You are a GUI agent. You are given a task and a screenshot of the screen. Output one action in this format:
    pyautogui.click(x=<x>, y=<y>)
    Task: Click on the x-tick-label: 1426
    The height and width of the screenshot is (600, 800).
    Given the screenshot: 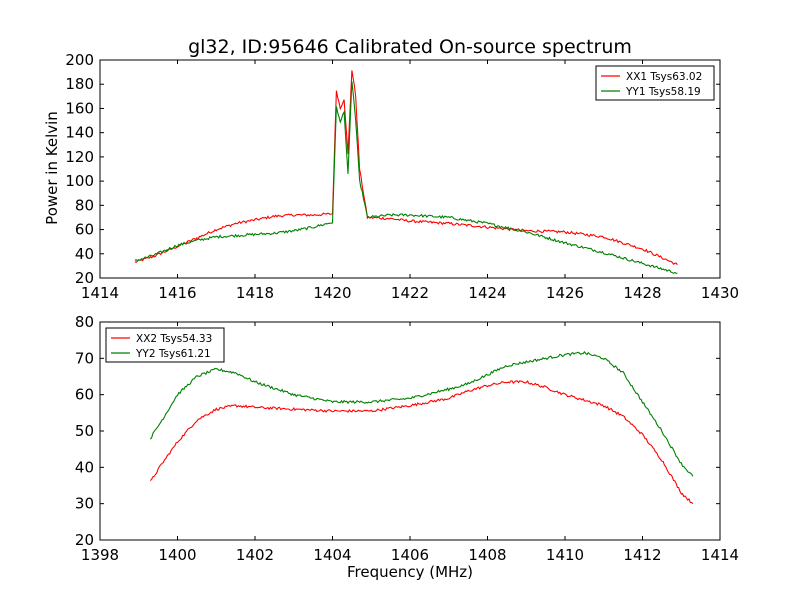 What is the action you would take?
    pyautogui.click(x=565, y=293)
    